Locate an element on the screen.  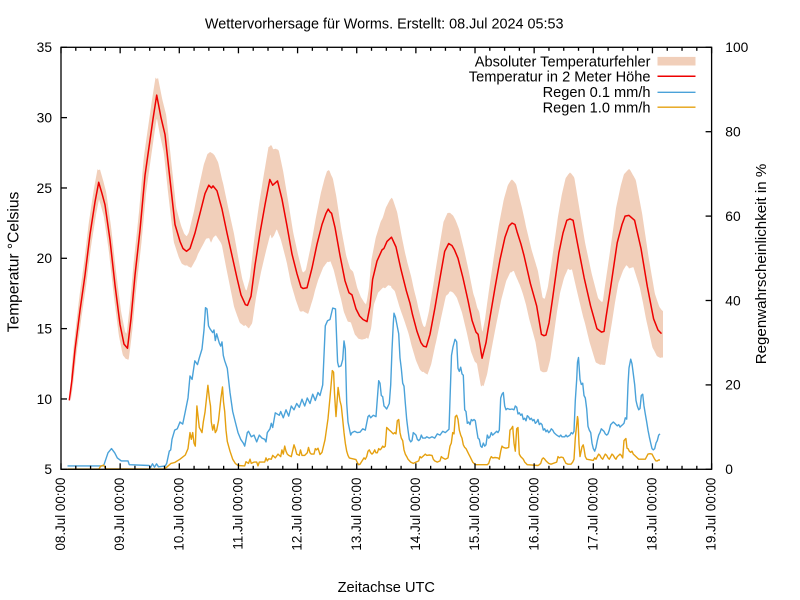
svg-text: 17.Jul 00:00 is located at coordinates (592, 514).